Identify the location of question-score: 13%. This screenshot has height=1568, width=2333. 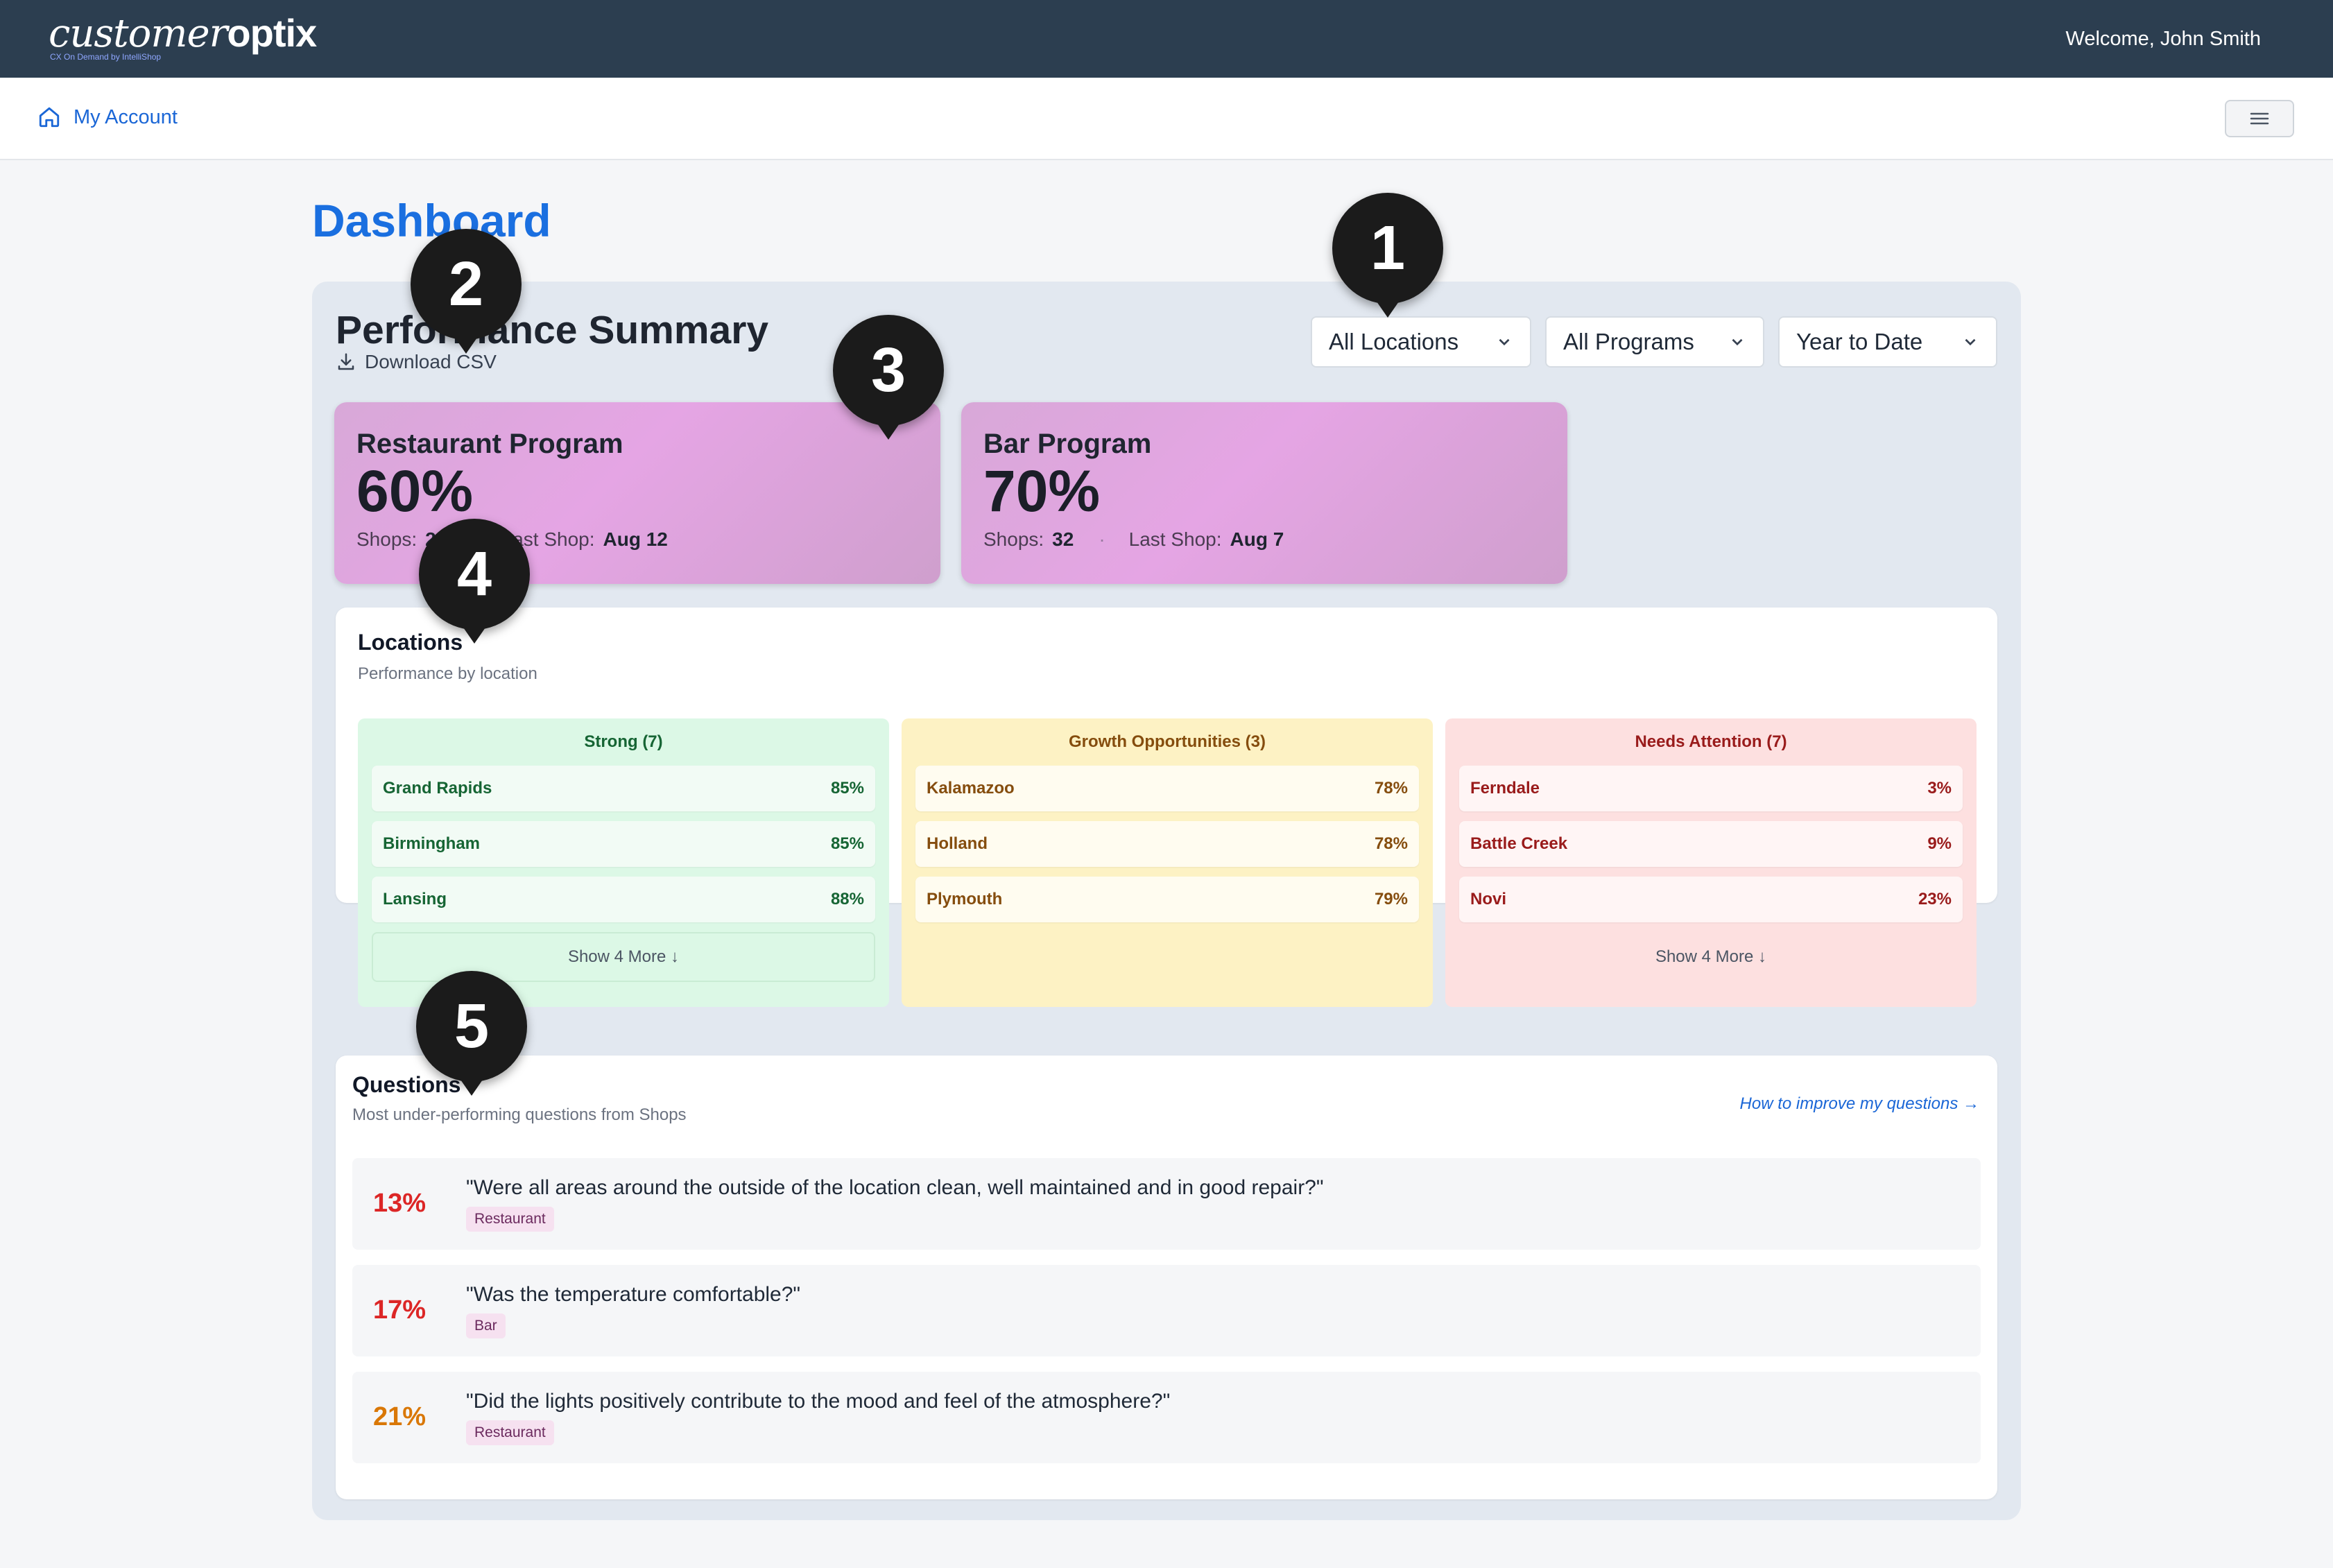
(400, 1203).